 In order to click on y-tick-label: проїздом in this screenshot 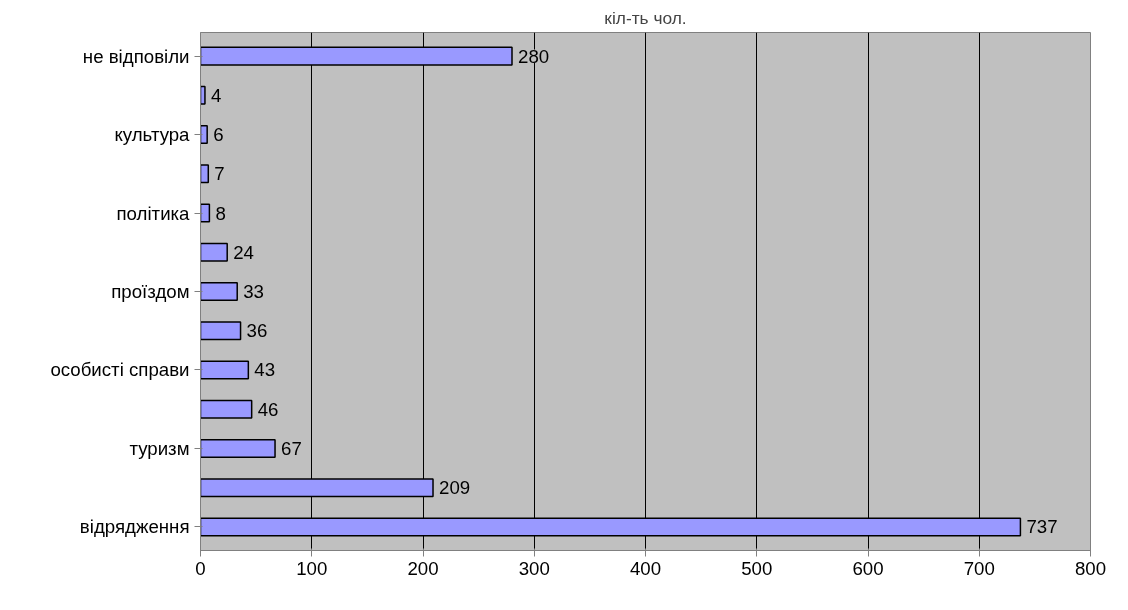, I will do `click(150, 291)`.